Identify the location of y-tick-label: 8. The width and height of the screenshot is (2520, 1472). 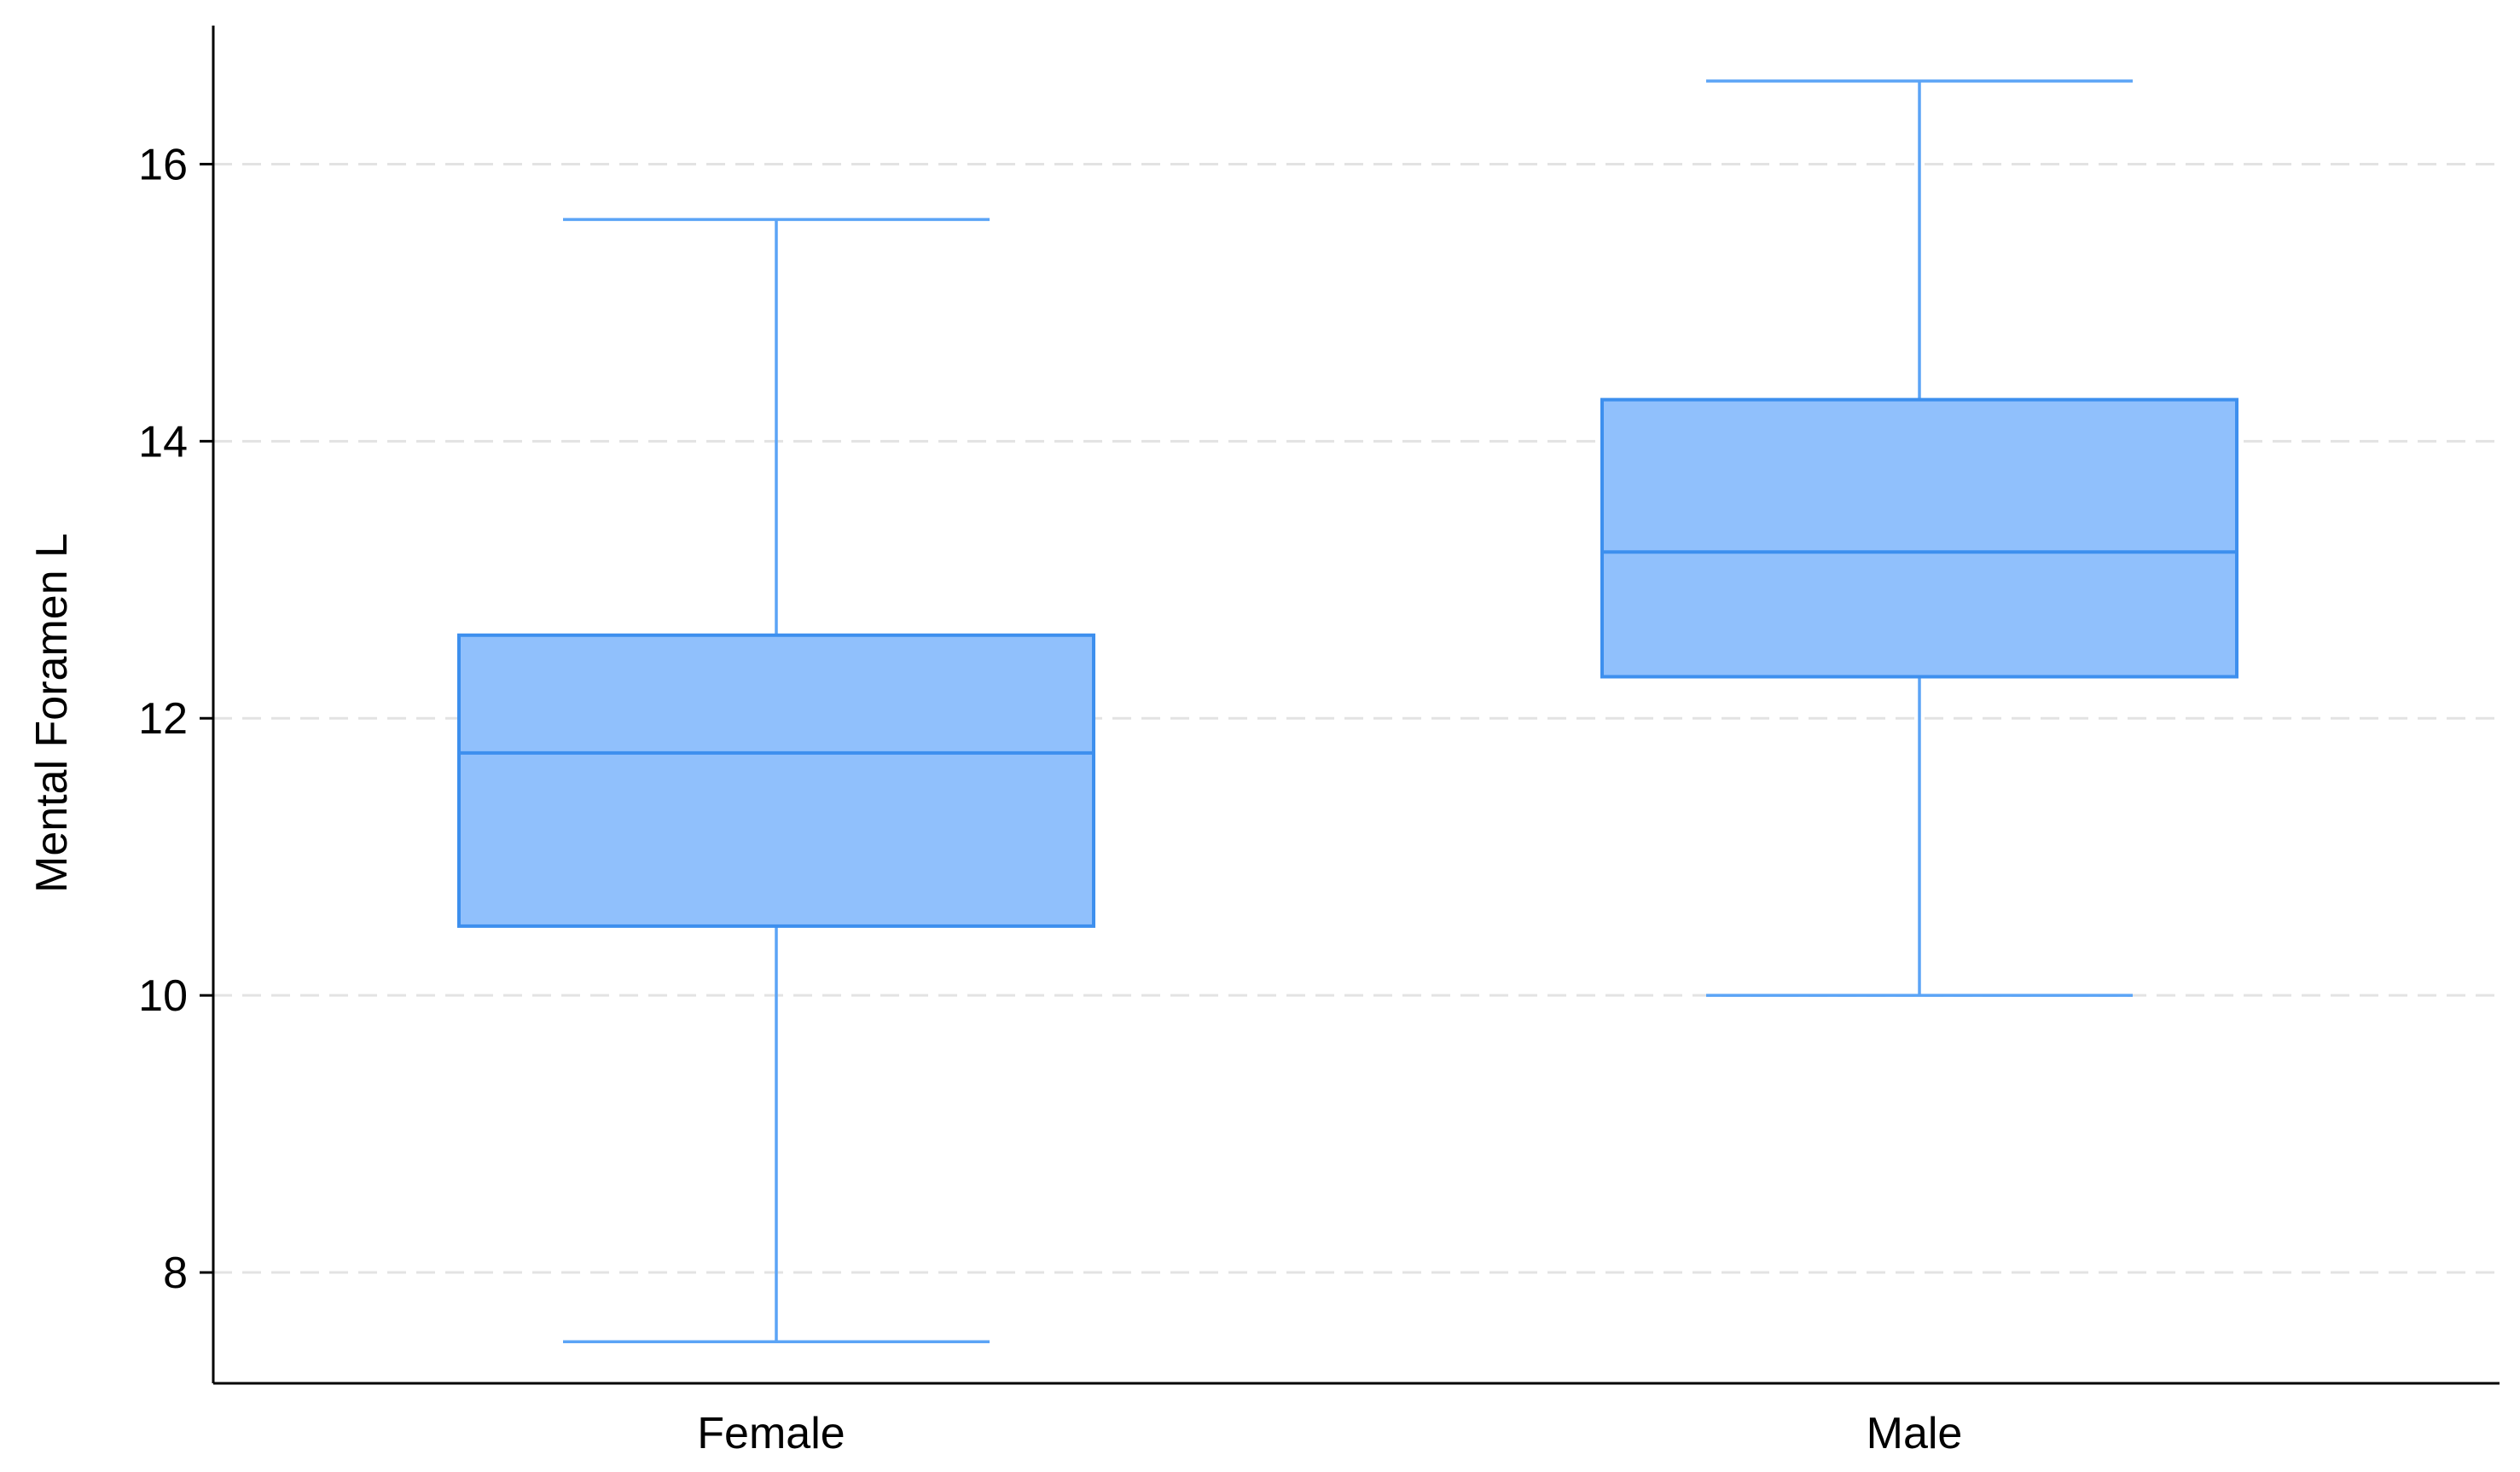
(176, 1273).